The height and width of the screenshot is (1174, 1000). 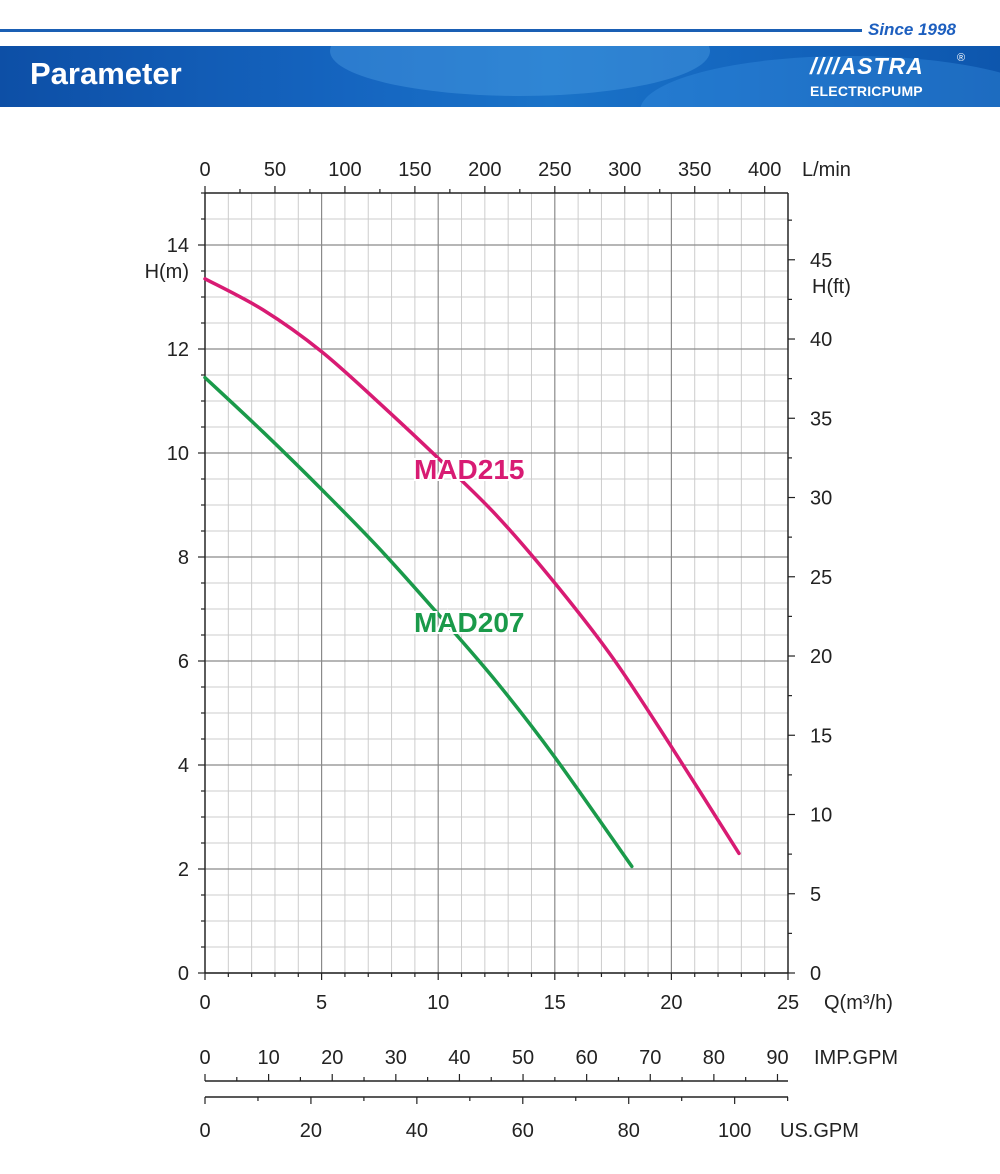 I want to click on x-tick-label: 15, so click(x=555, y=1003).